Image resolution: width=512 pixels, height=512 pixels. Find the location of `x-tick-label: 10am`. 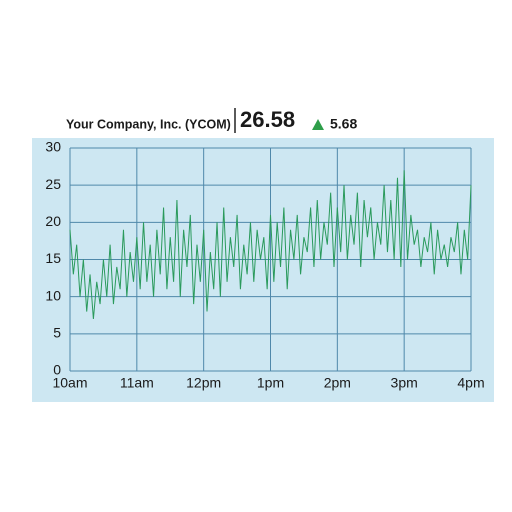

x-tick-label: 10am is located at coordinates (69, 383).